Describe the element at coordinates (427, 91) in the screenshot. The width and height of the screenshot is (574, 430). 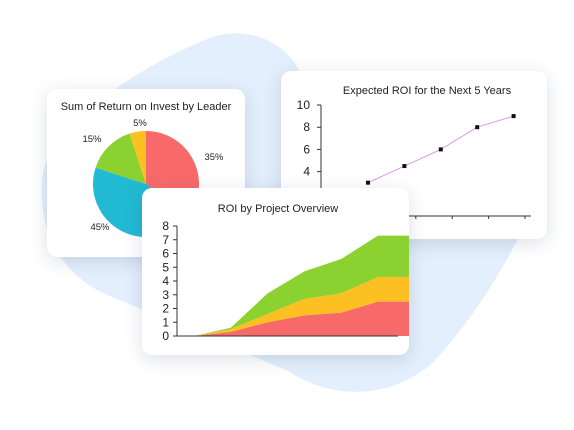
I see `line-chart-title: Expected ROI for the Next 5 Years` at that location.